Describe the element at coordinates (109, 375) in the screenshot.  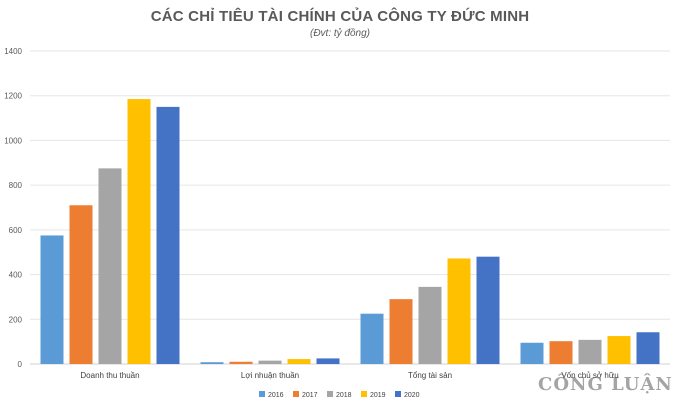
I see `x-category-label: Doanh thu thuần` at that location.